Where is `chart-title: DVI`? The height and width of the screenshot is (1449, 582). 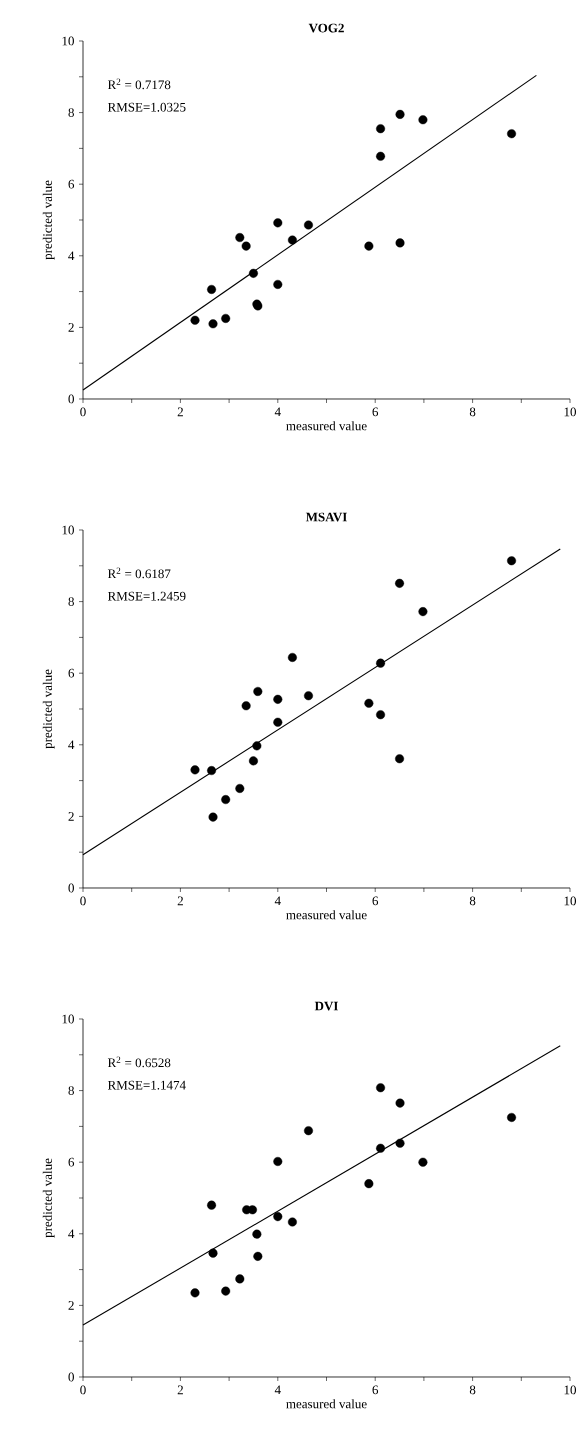 chart-title: DVI is located at coordinates (326, 1006).